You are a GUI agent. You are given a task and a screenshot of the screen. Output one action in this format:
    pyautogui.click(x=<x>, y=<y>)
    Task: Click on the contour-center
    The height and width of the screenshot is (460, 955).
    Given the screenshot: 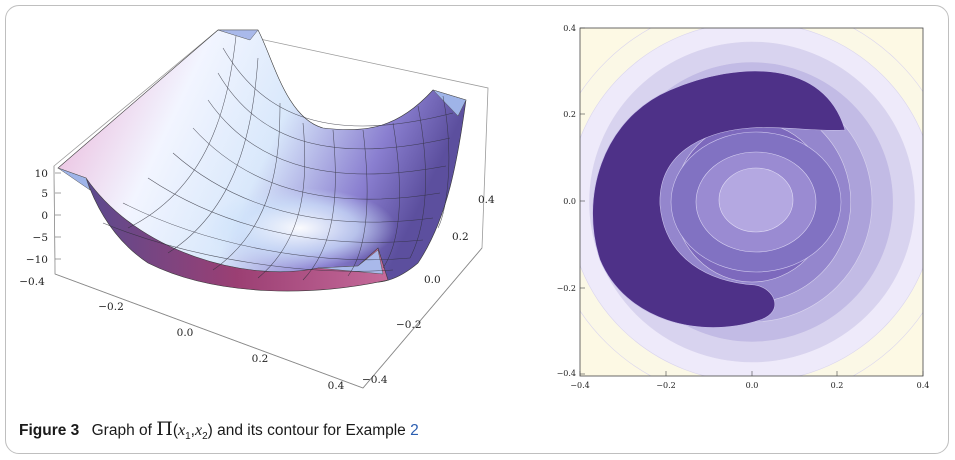 What is the action you would take?
    pyautogui.click(x=756, y=200)
    